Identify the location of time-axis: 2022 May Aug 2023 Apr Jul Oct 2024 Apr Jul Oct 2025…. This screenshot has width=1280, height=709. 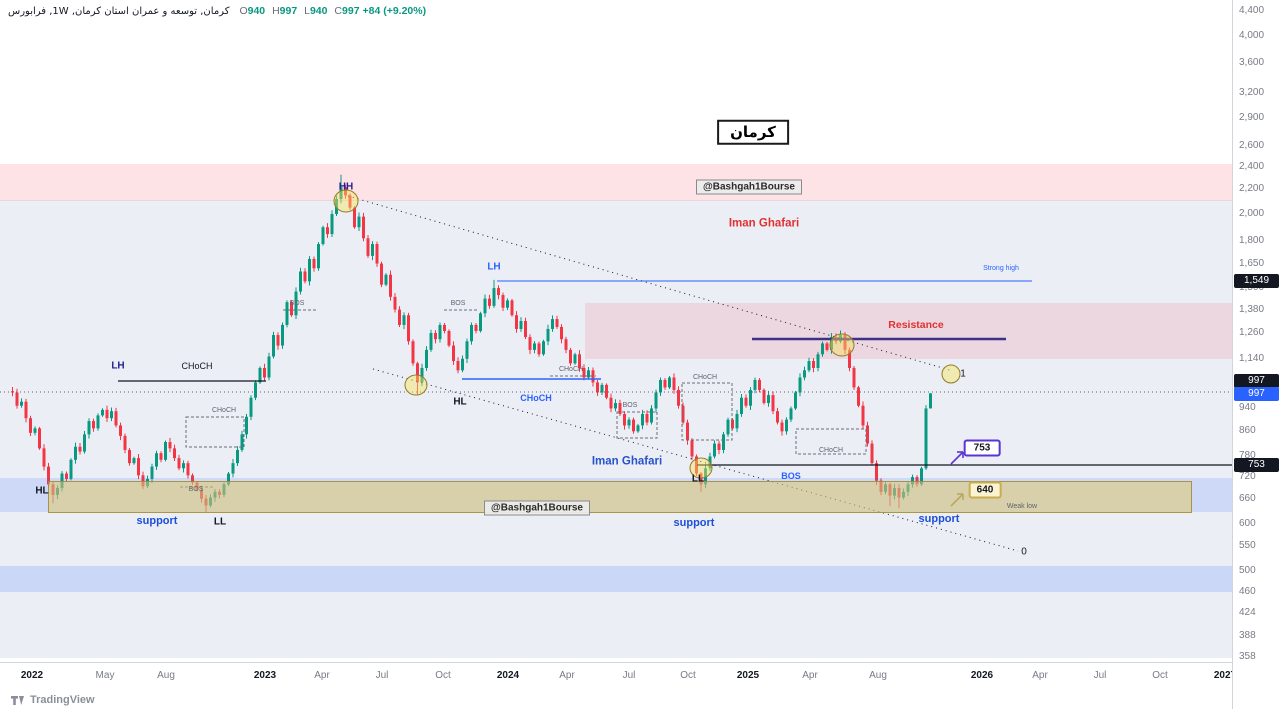
(640, 676).